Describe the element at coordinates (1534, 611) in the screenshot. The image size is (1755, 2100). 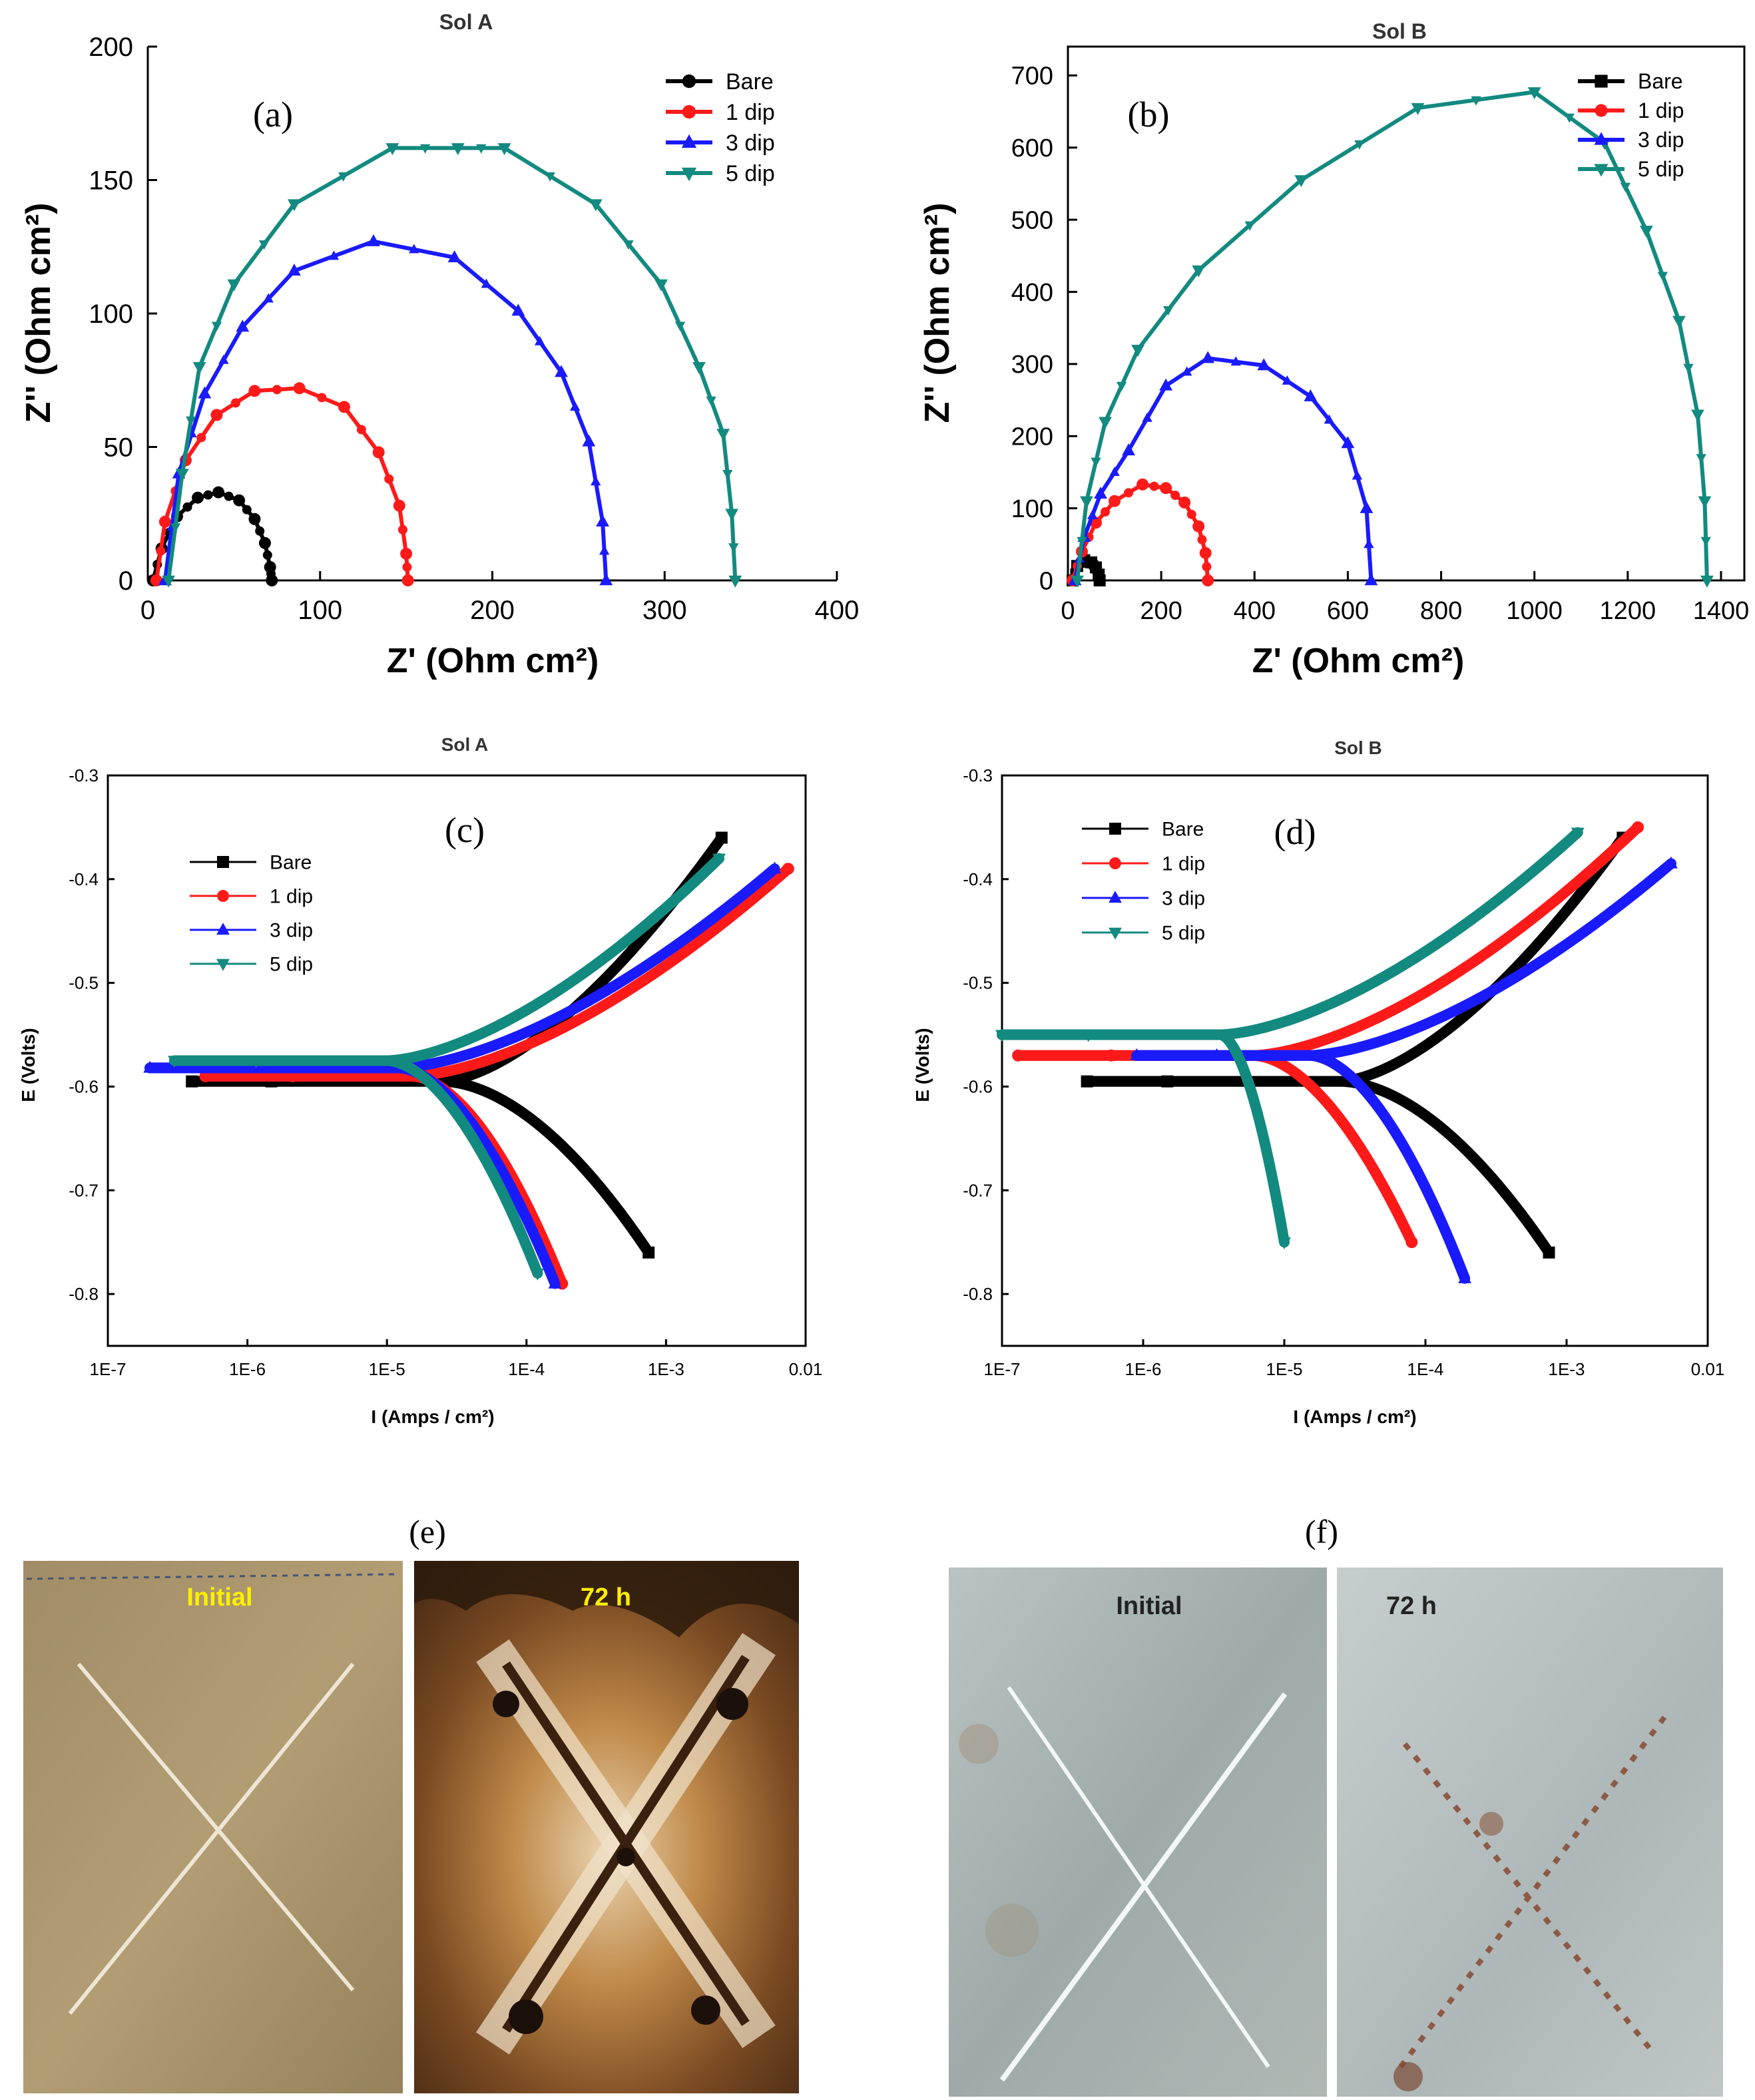
I see `x-tick-label: 1000` at that location.